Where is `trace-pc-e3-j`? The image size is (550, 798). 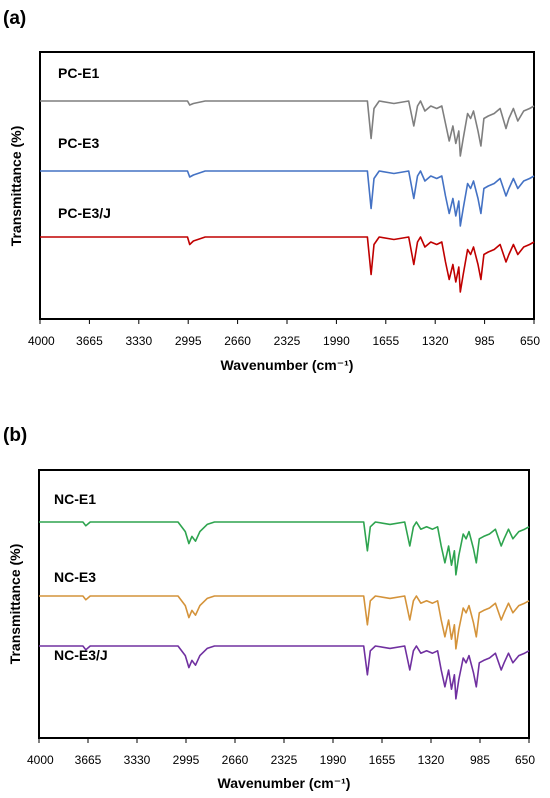
trace-pc-e3-j is located at coordinates (287, 264).